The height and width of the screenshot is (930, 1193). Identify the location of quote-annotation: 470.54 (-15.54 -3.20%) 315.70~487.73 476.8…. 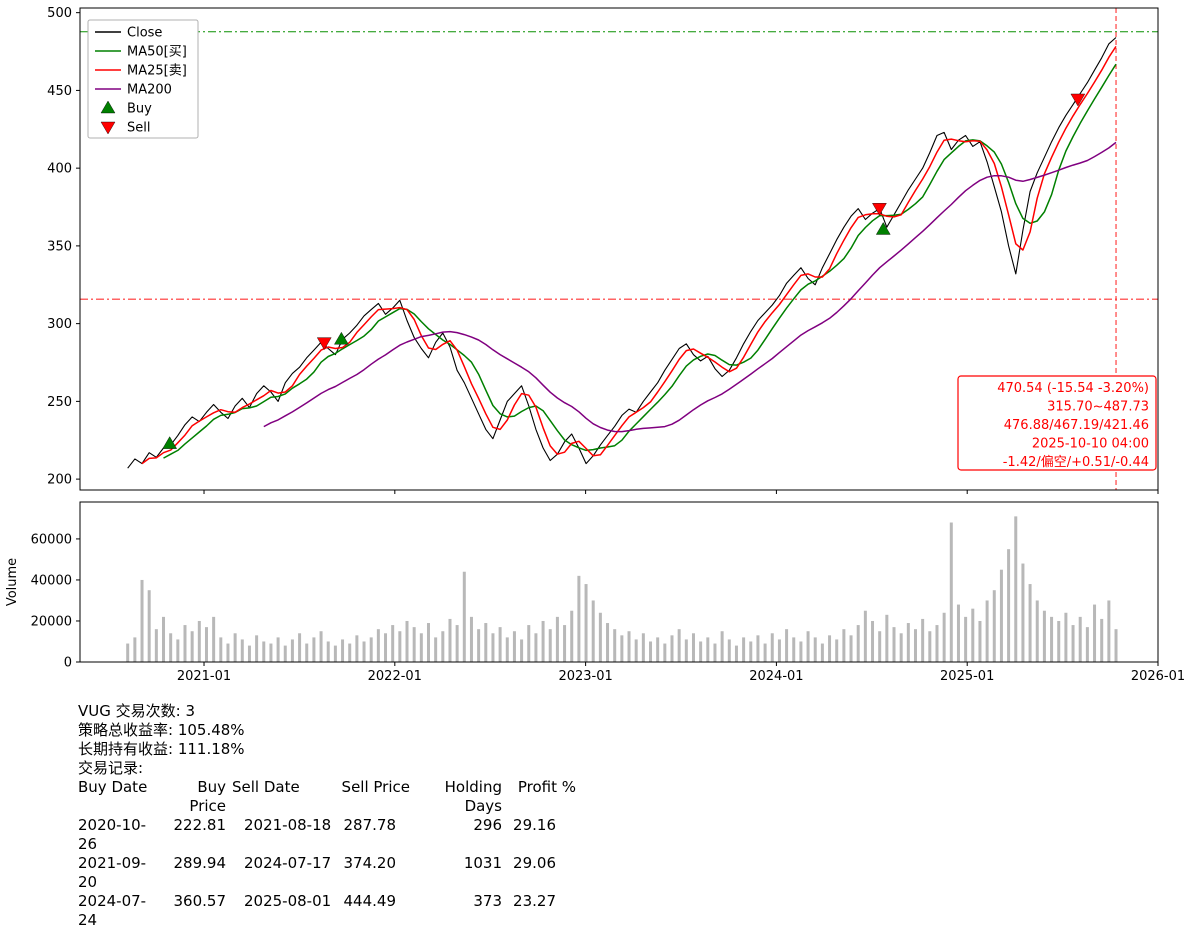
(1057, 423).